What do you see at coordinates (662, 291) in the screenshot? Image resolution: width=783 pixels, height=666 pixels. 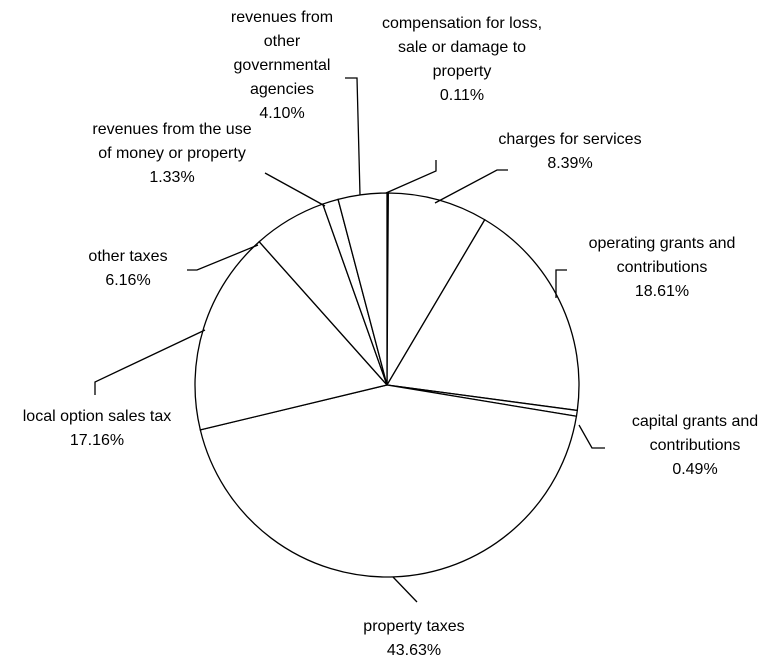 I see `value-label: 18.61%` at bounding box center [662, 291].